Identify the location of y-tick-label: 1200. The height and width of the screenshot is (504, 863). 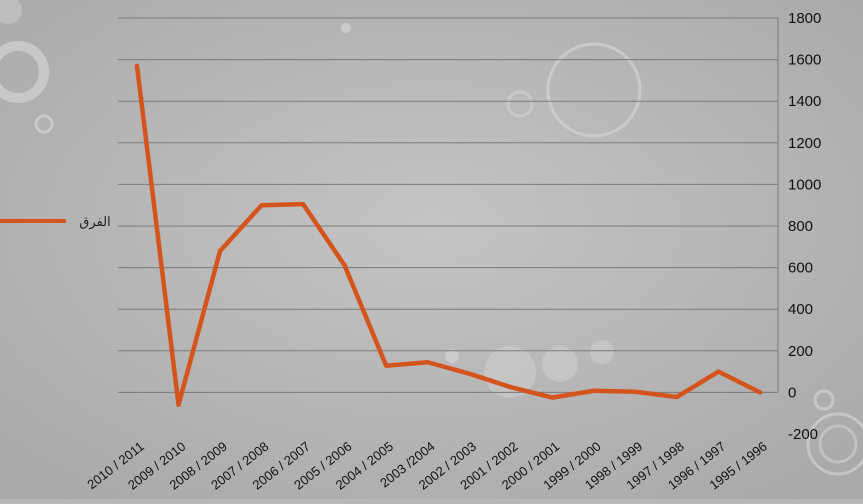
(804, 143).